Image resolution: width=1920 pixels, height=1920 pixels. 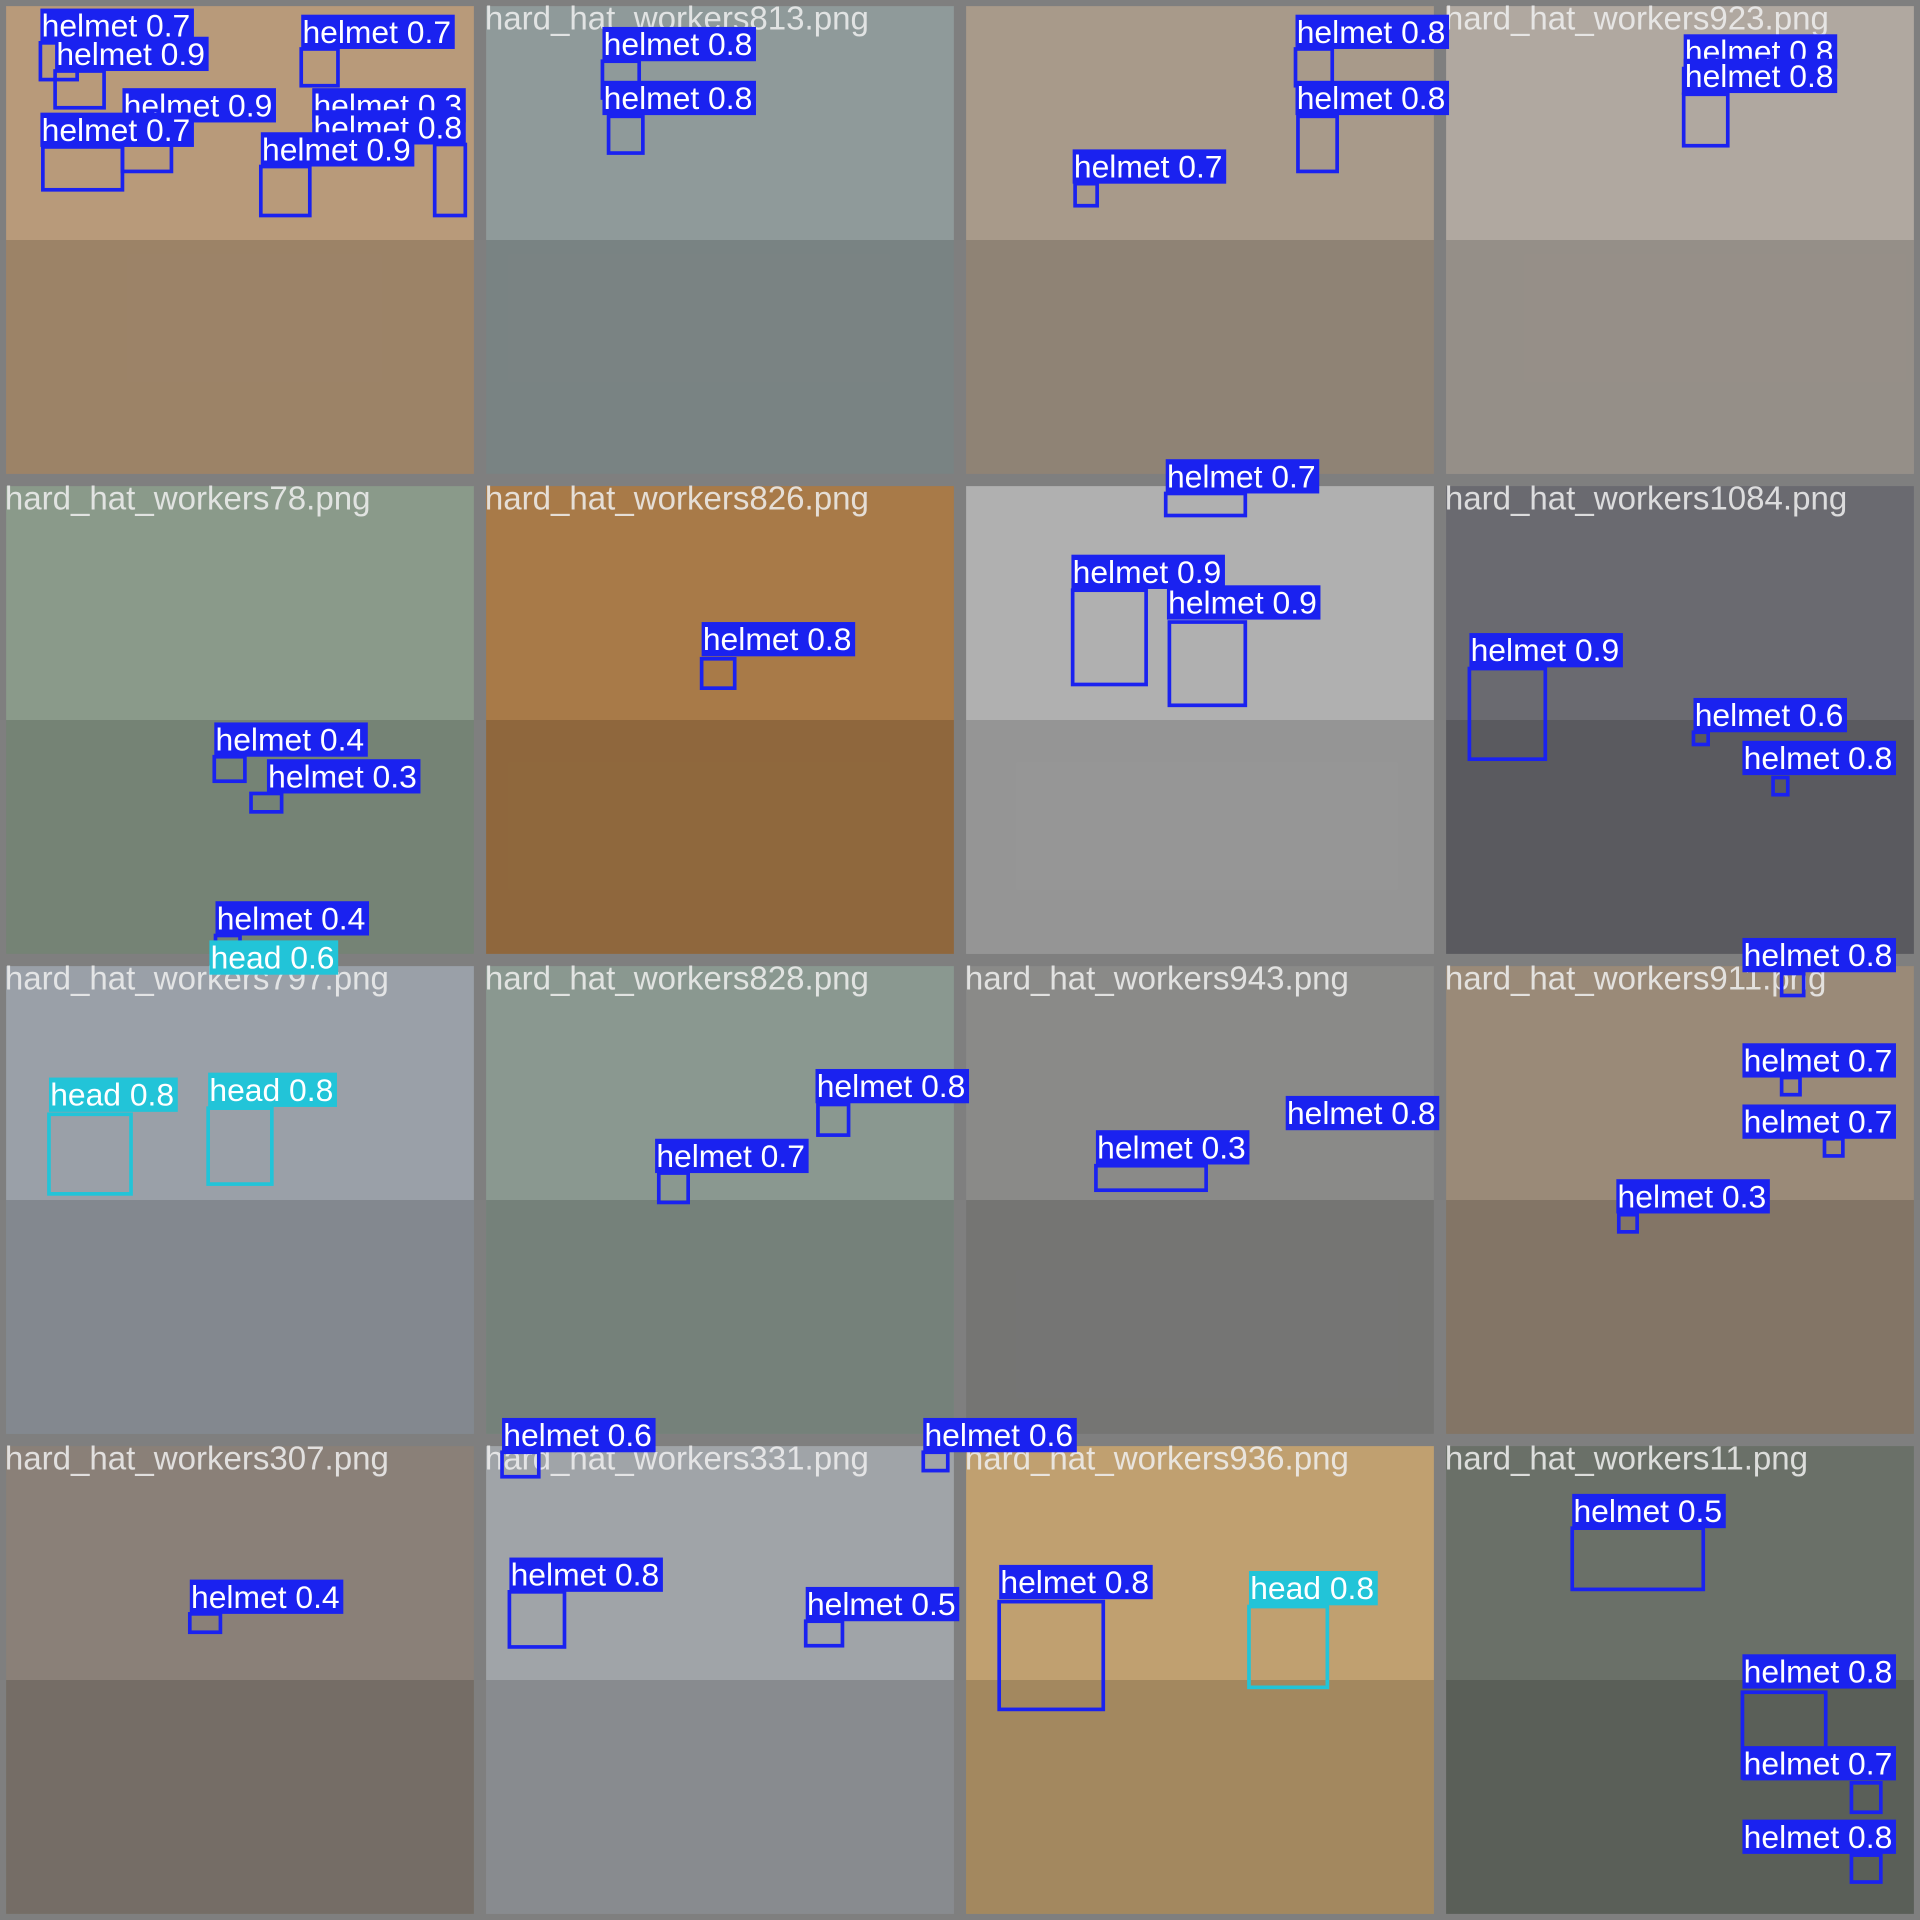 I want to click on tile-title: hard_hat_workers828.png, so click(x=677, y=978).